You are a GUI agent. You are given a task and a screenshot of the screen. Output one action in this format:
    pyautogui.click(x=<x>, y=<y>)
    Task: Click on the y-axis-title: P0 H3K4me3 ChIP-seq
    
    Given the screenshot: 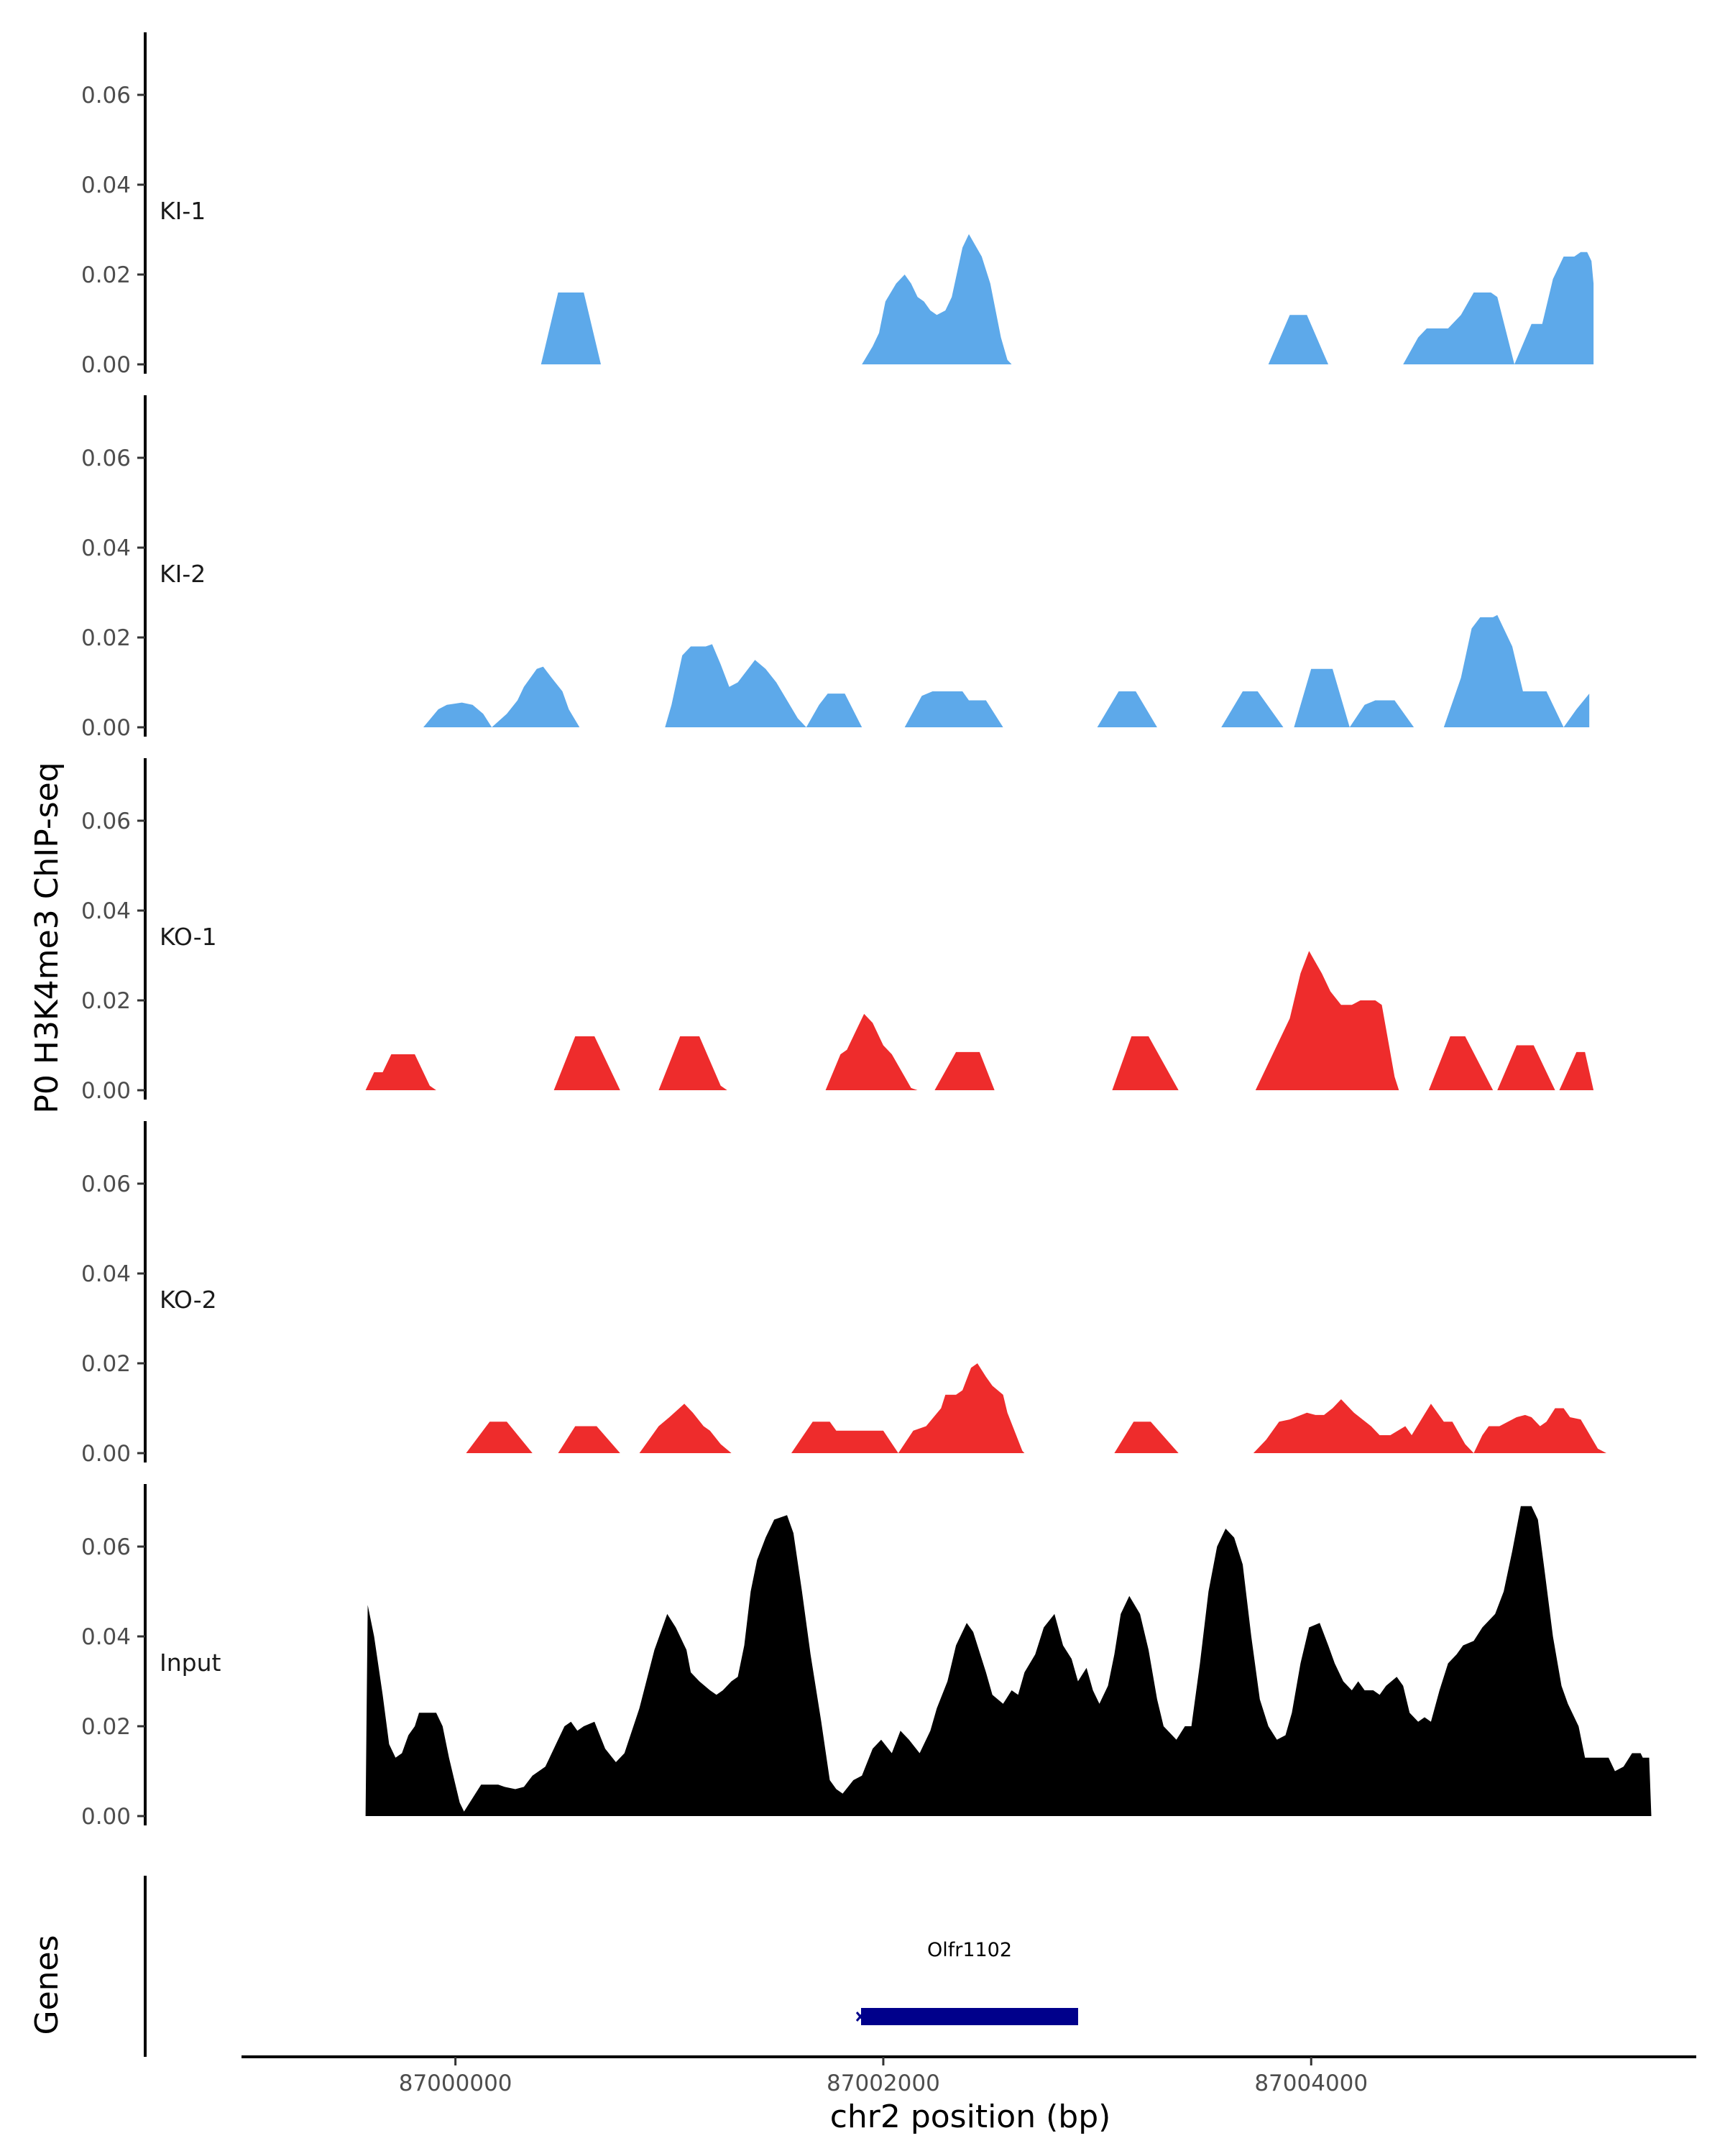 What is the action you would take?
    pyautogui.click(x=47, y=937)
    